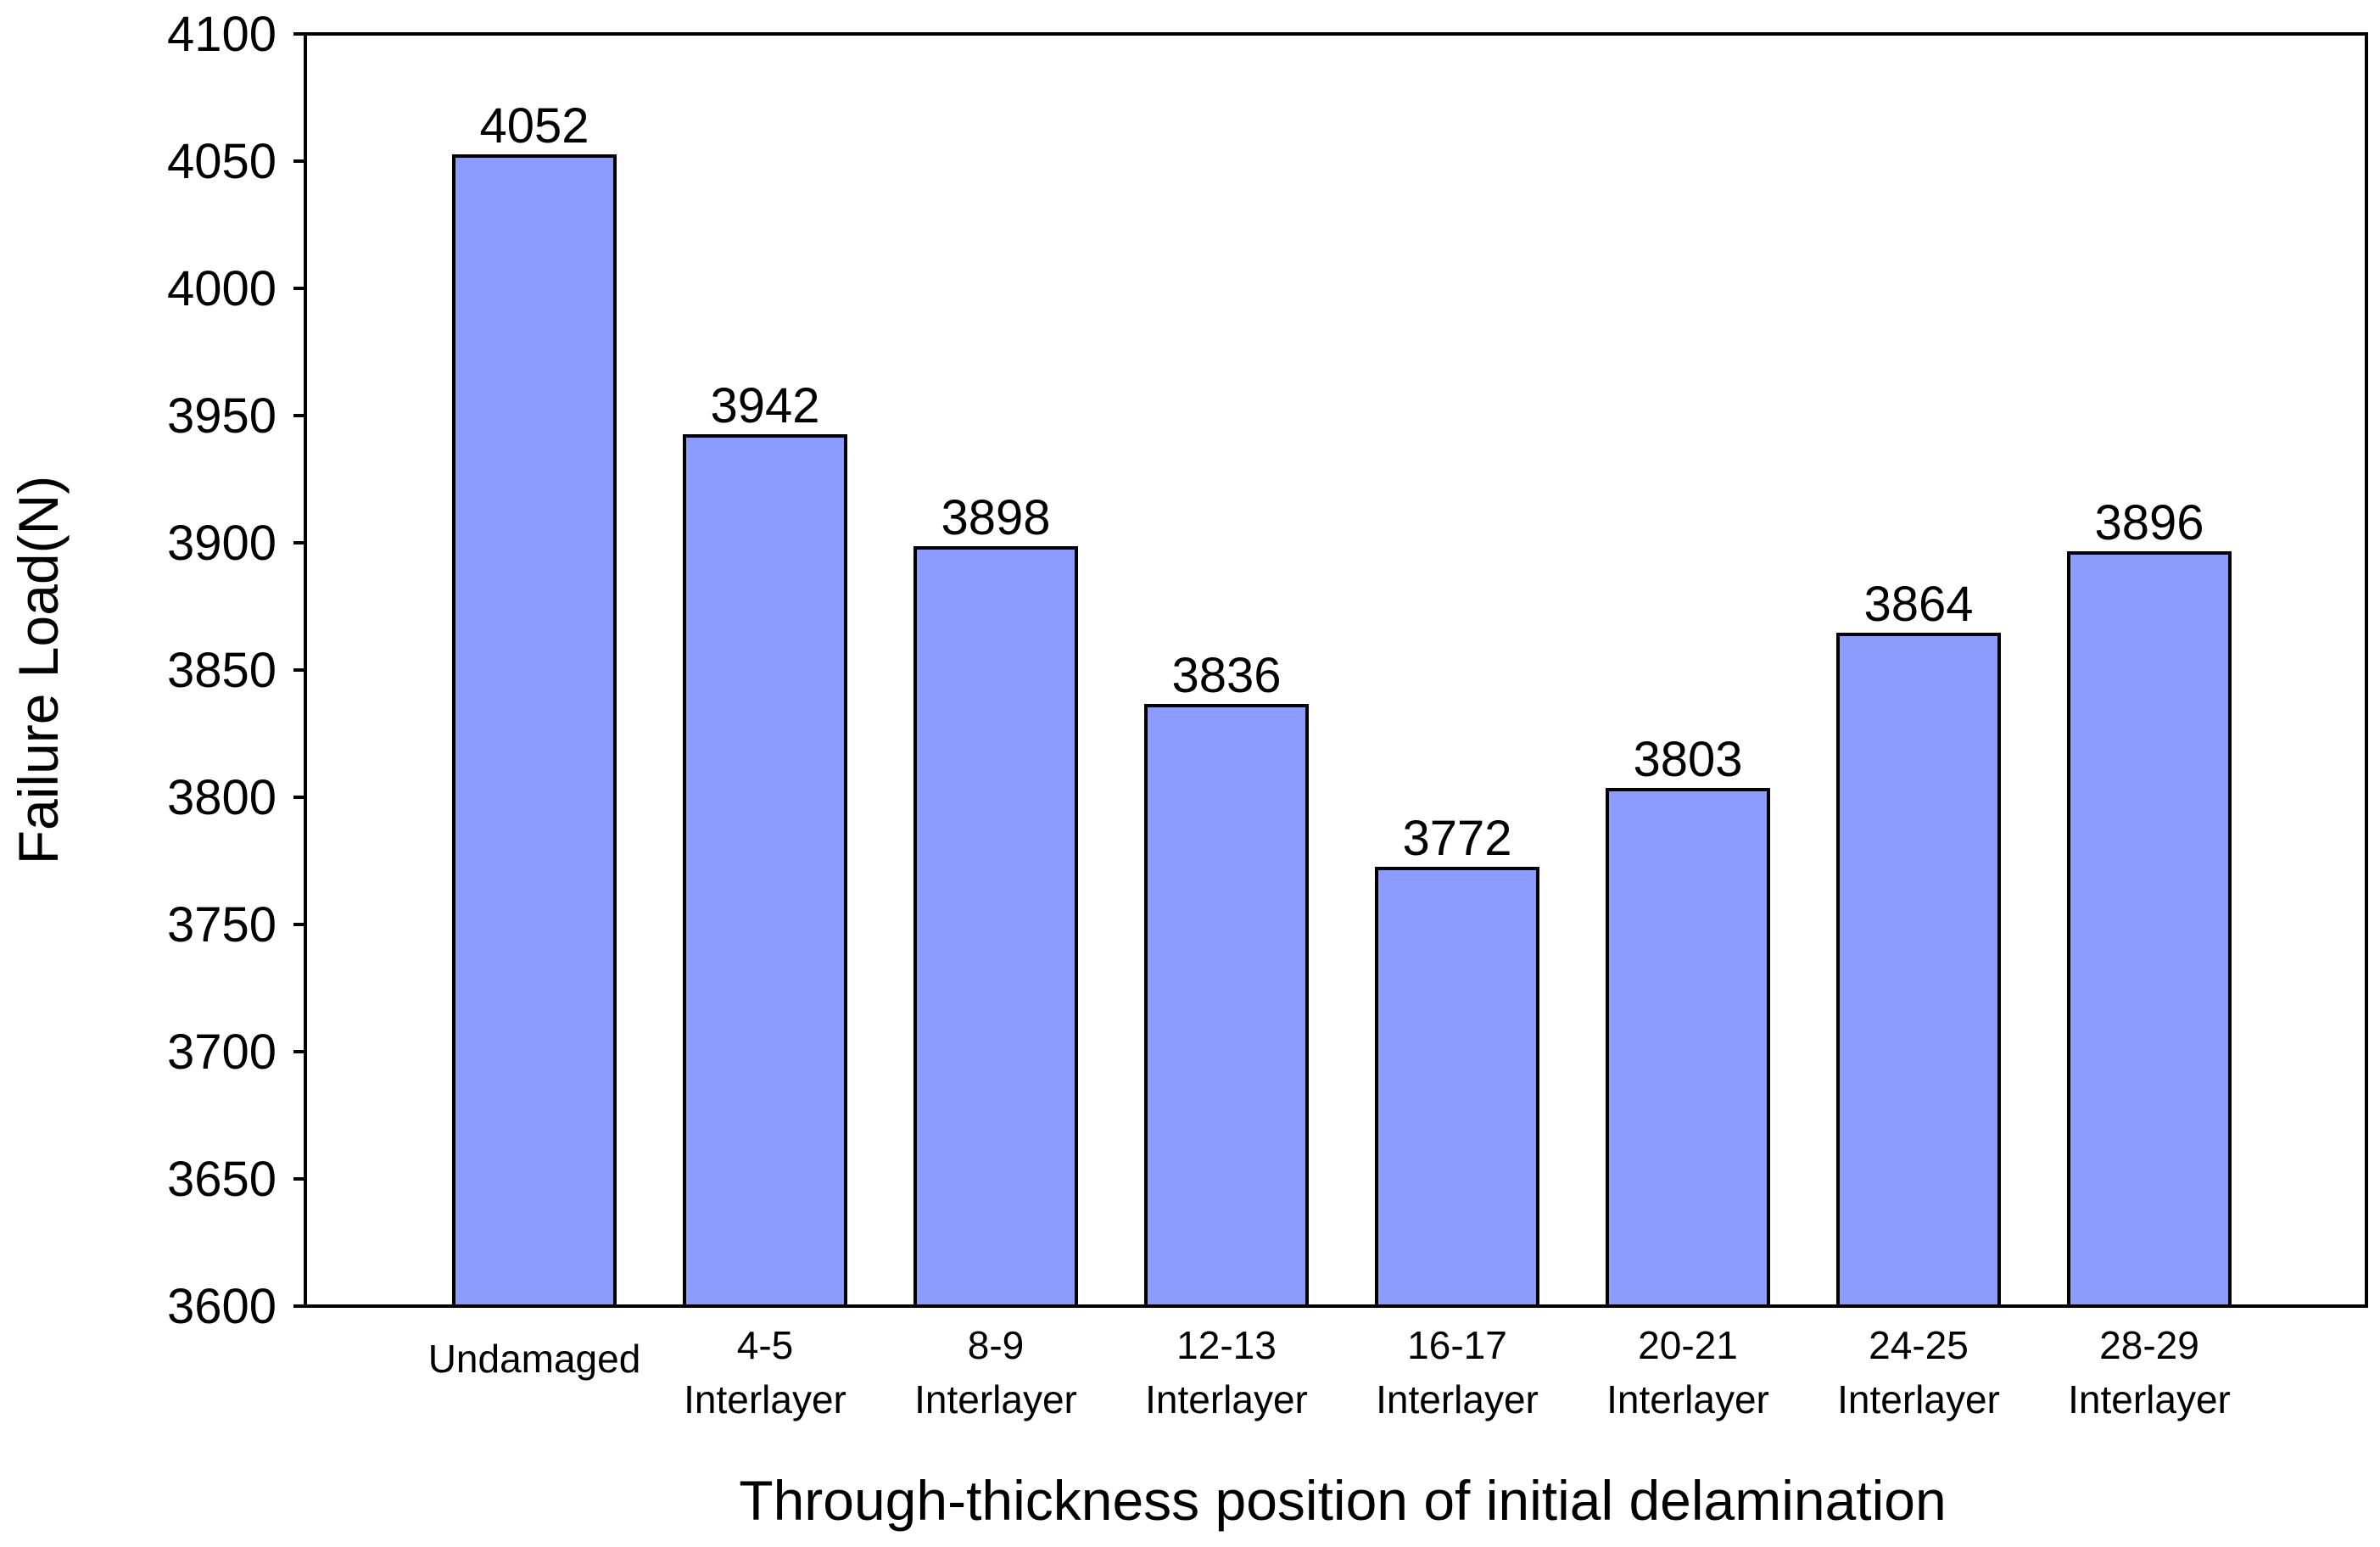 This screenshot has height=1547, width=2380. I want to click on x-tick-label: 4-5, so click(765, 1345).